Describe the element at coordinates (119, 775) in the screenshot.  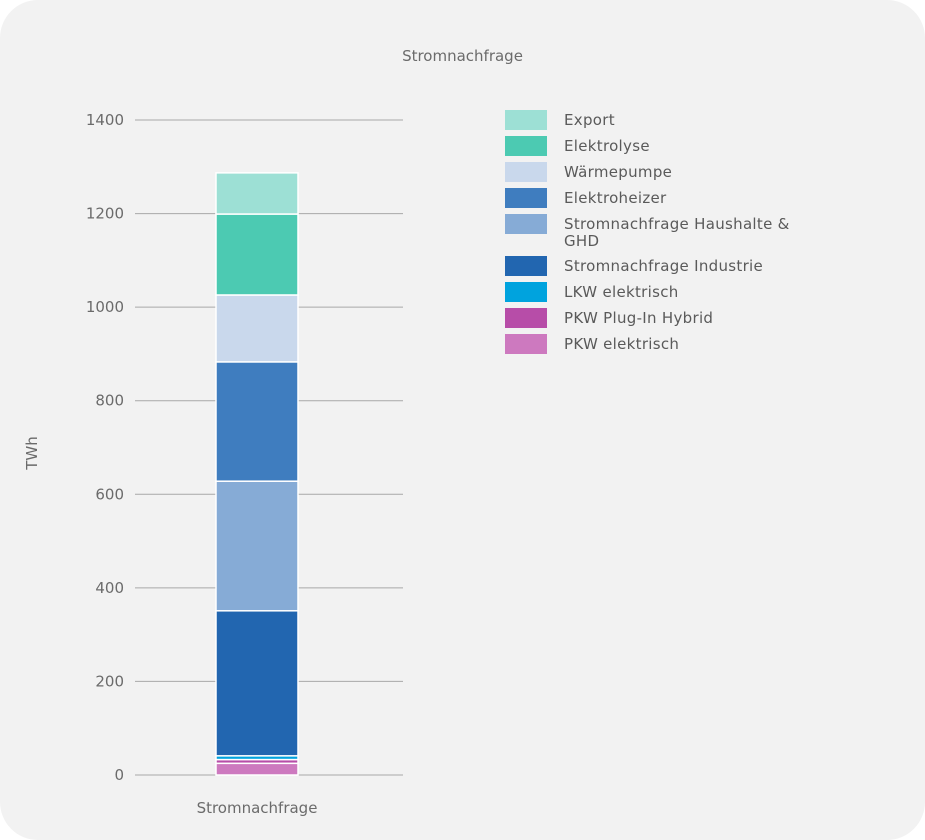
I see `y-tick-label: 0` at that location.